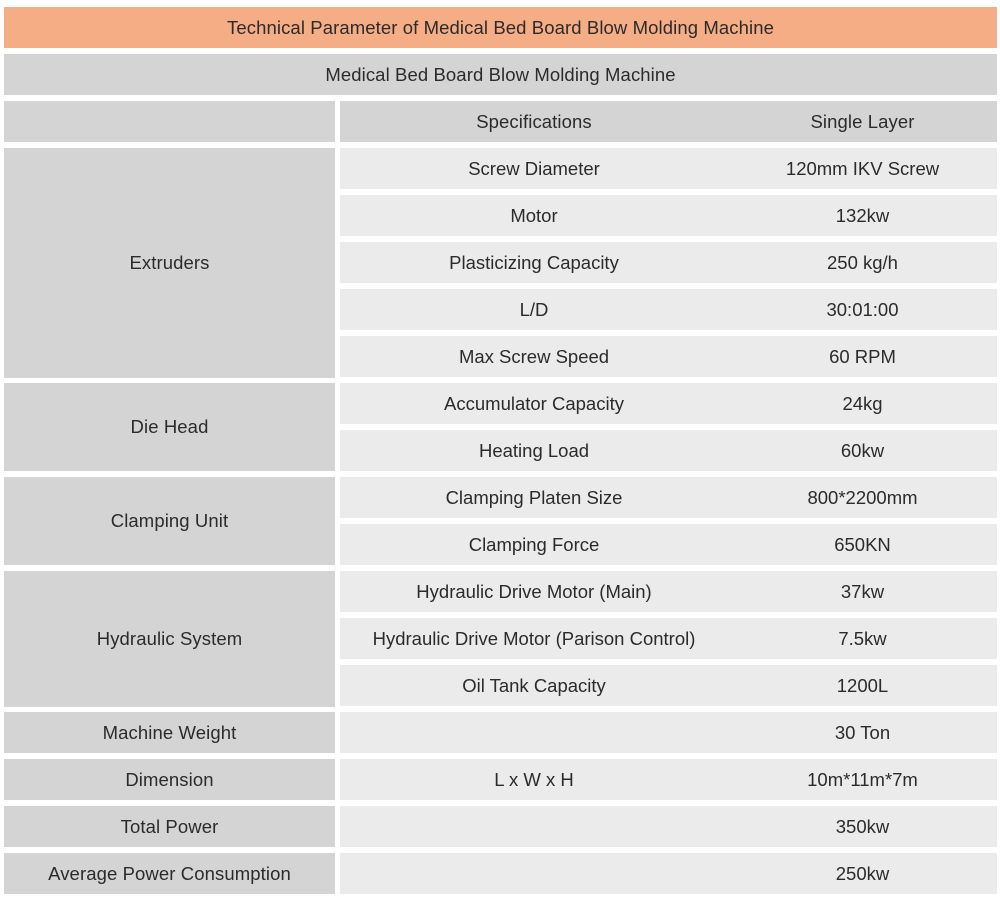 This screenshot has height=899, width=1000. What do you see at coordinates (668, 262) in the screenshot?
I see `table-row: Plasticizing Capacity 250 kg/h` at bounding box center [668, 262].